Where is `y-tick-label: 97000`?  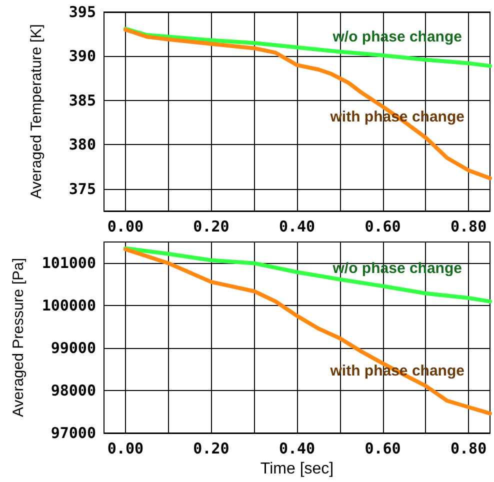
y-tick-label: 97000 is located at coordinates (73, 433).